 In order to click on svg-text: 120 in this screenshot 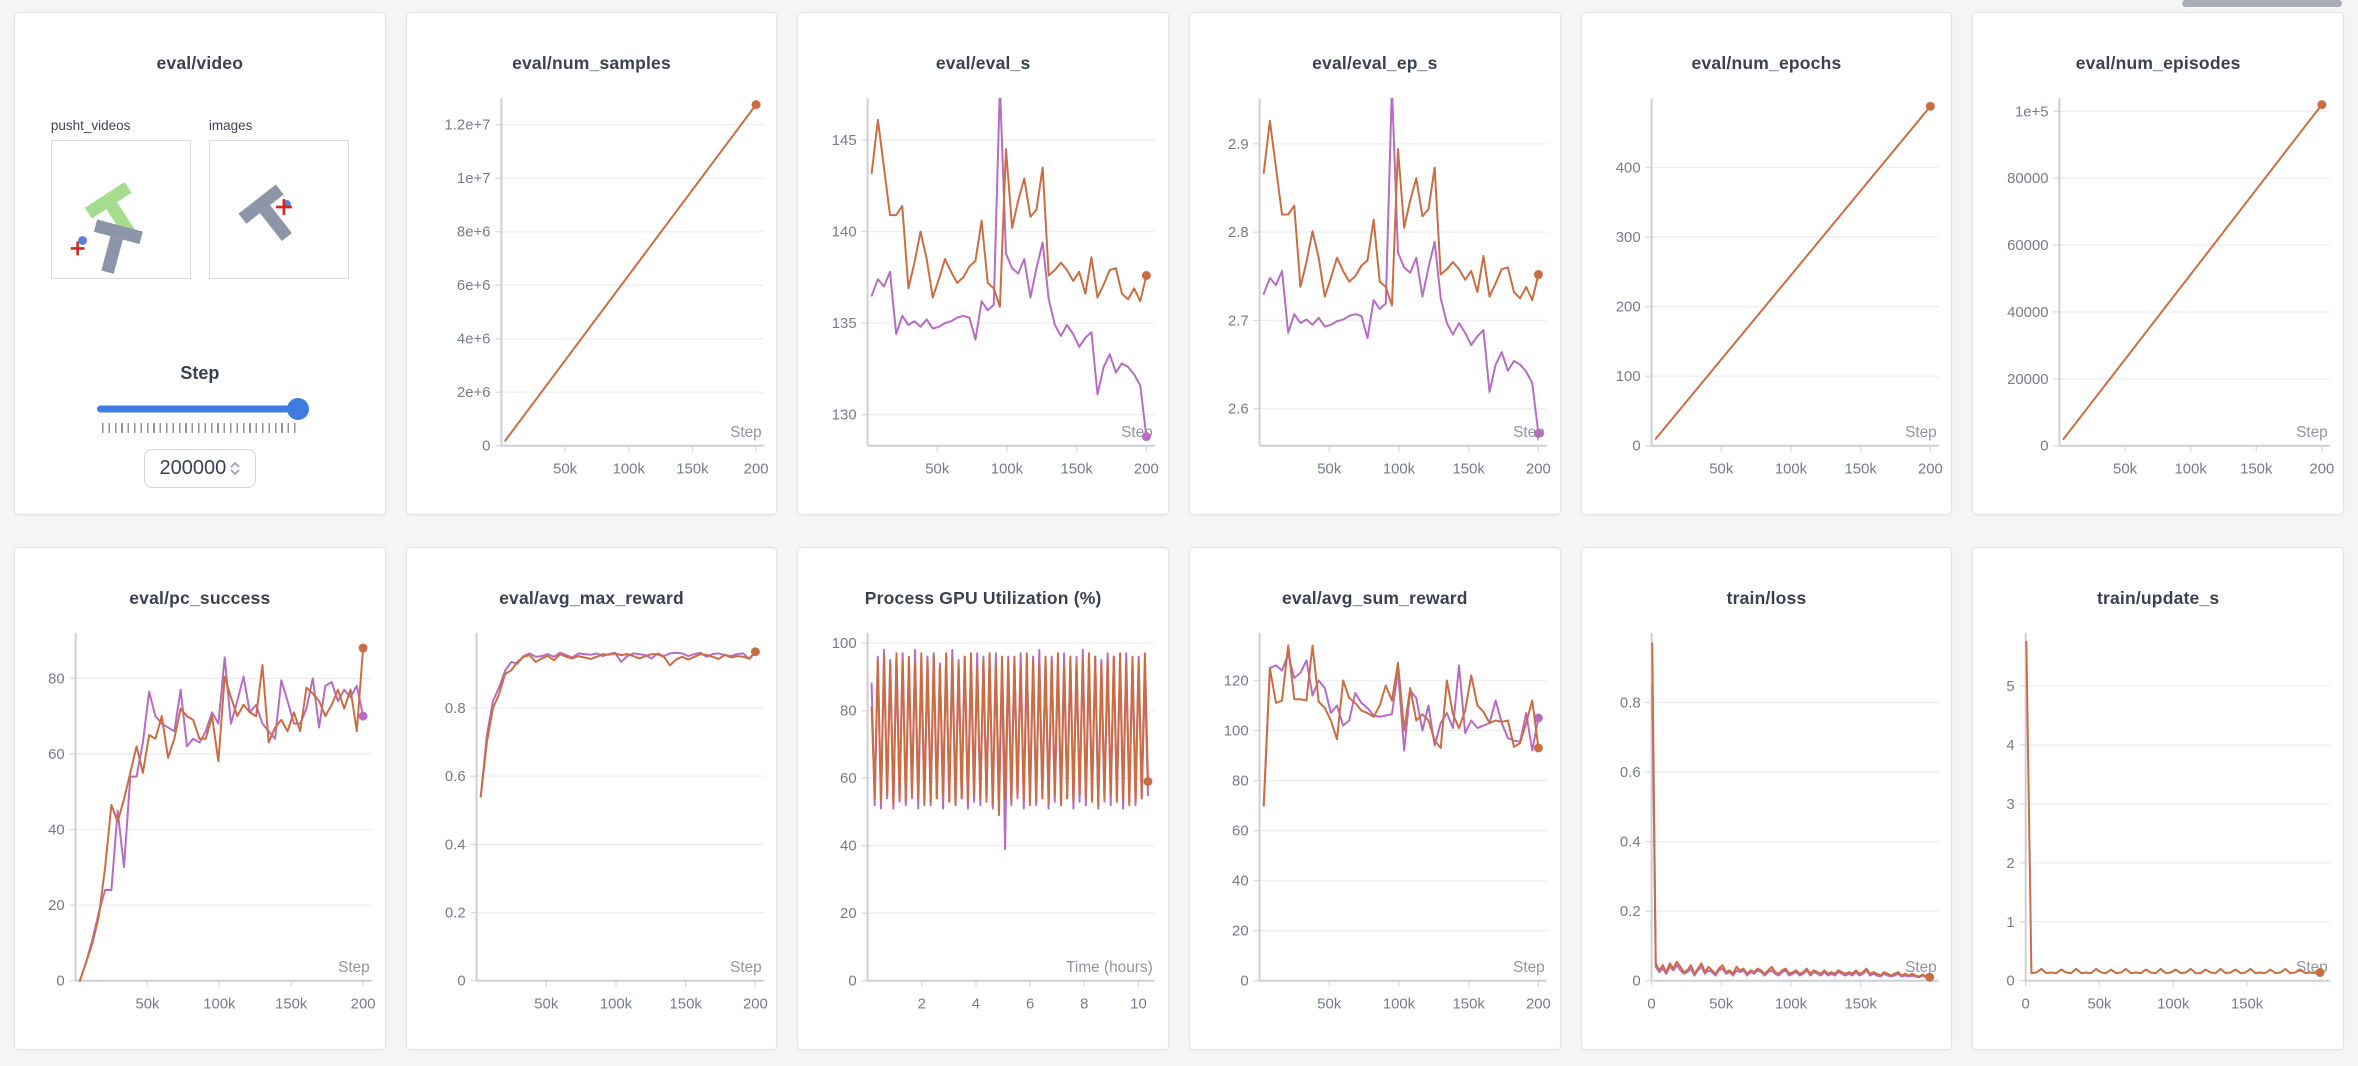, I will do `click(1236, 681)`.